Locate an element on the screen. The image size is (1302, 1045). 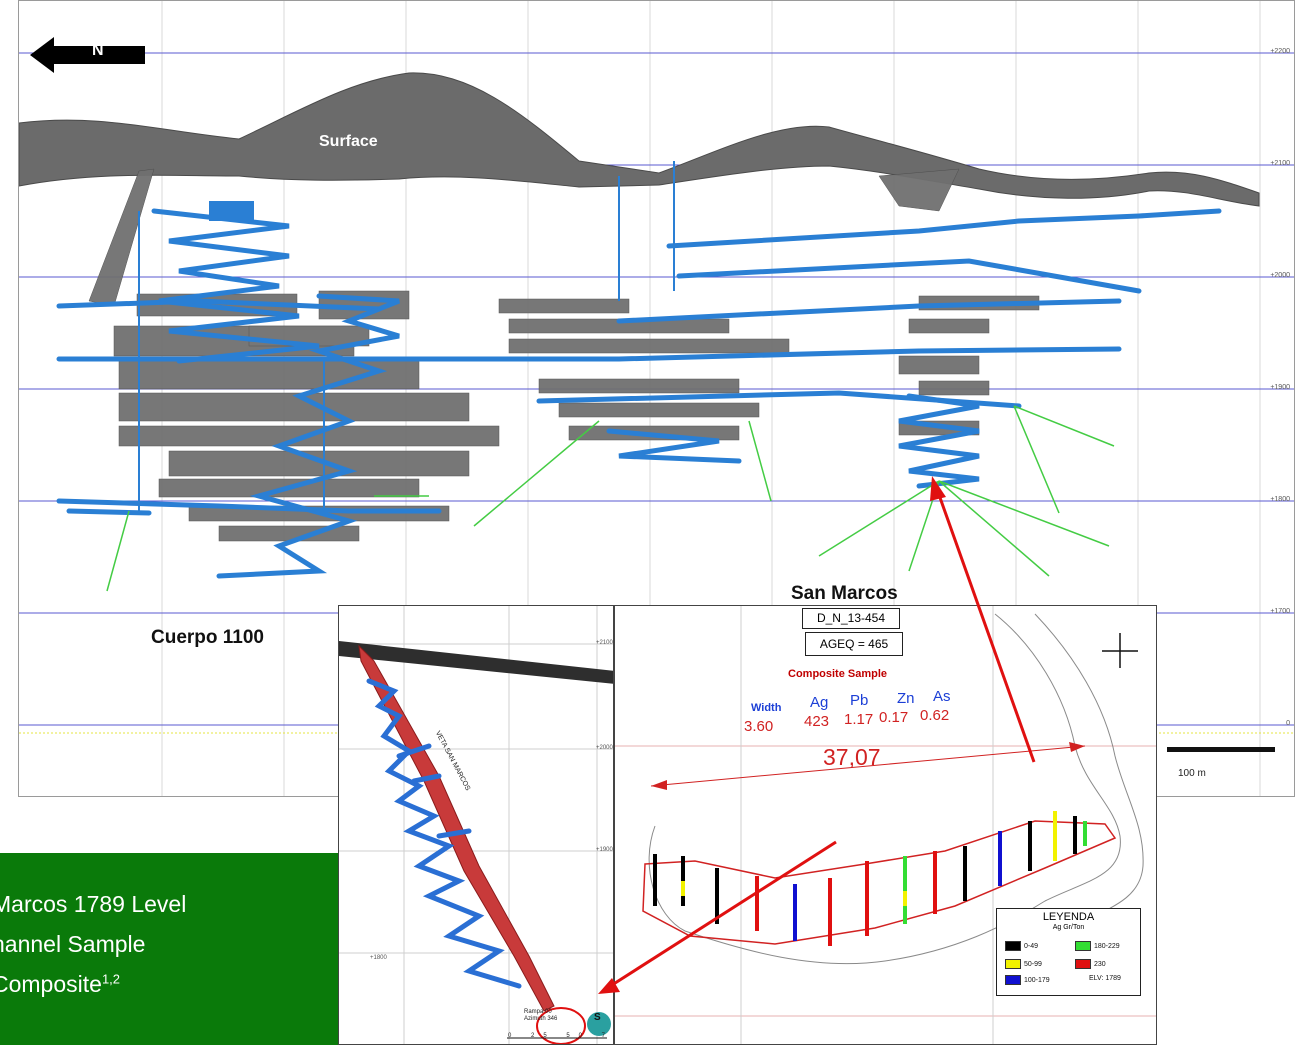
header-ag: Ag is located at coordinates (819, 702).